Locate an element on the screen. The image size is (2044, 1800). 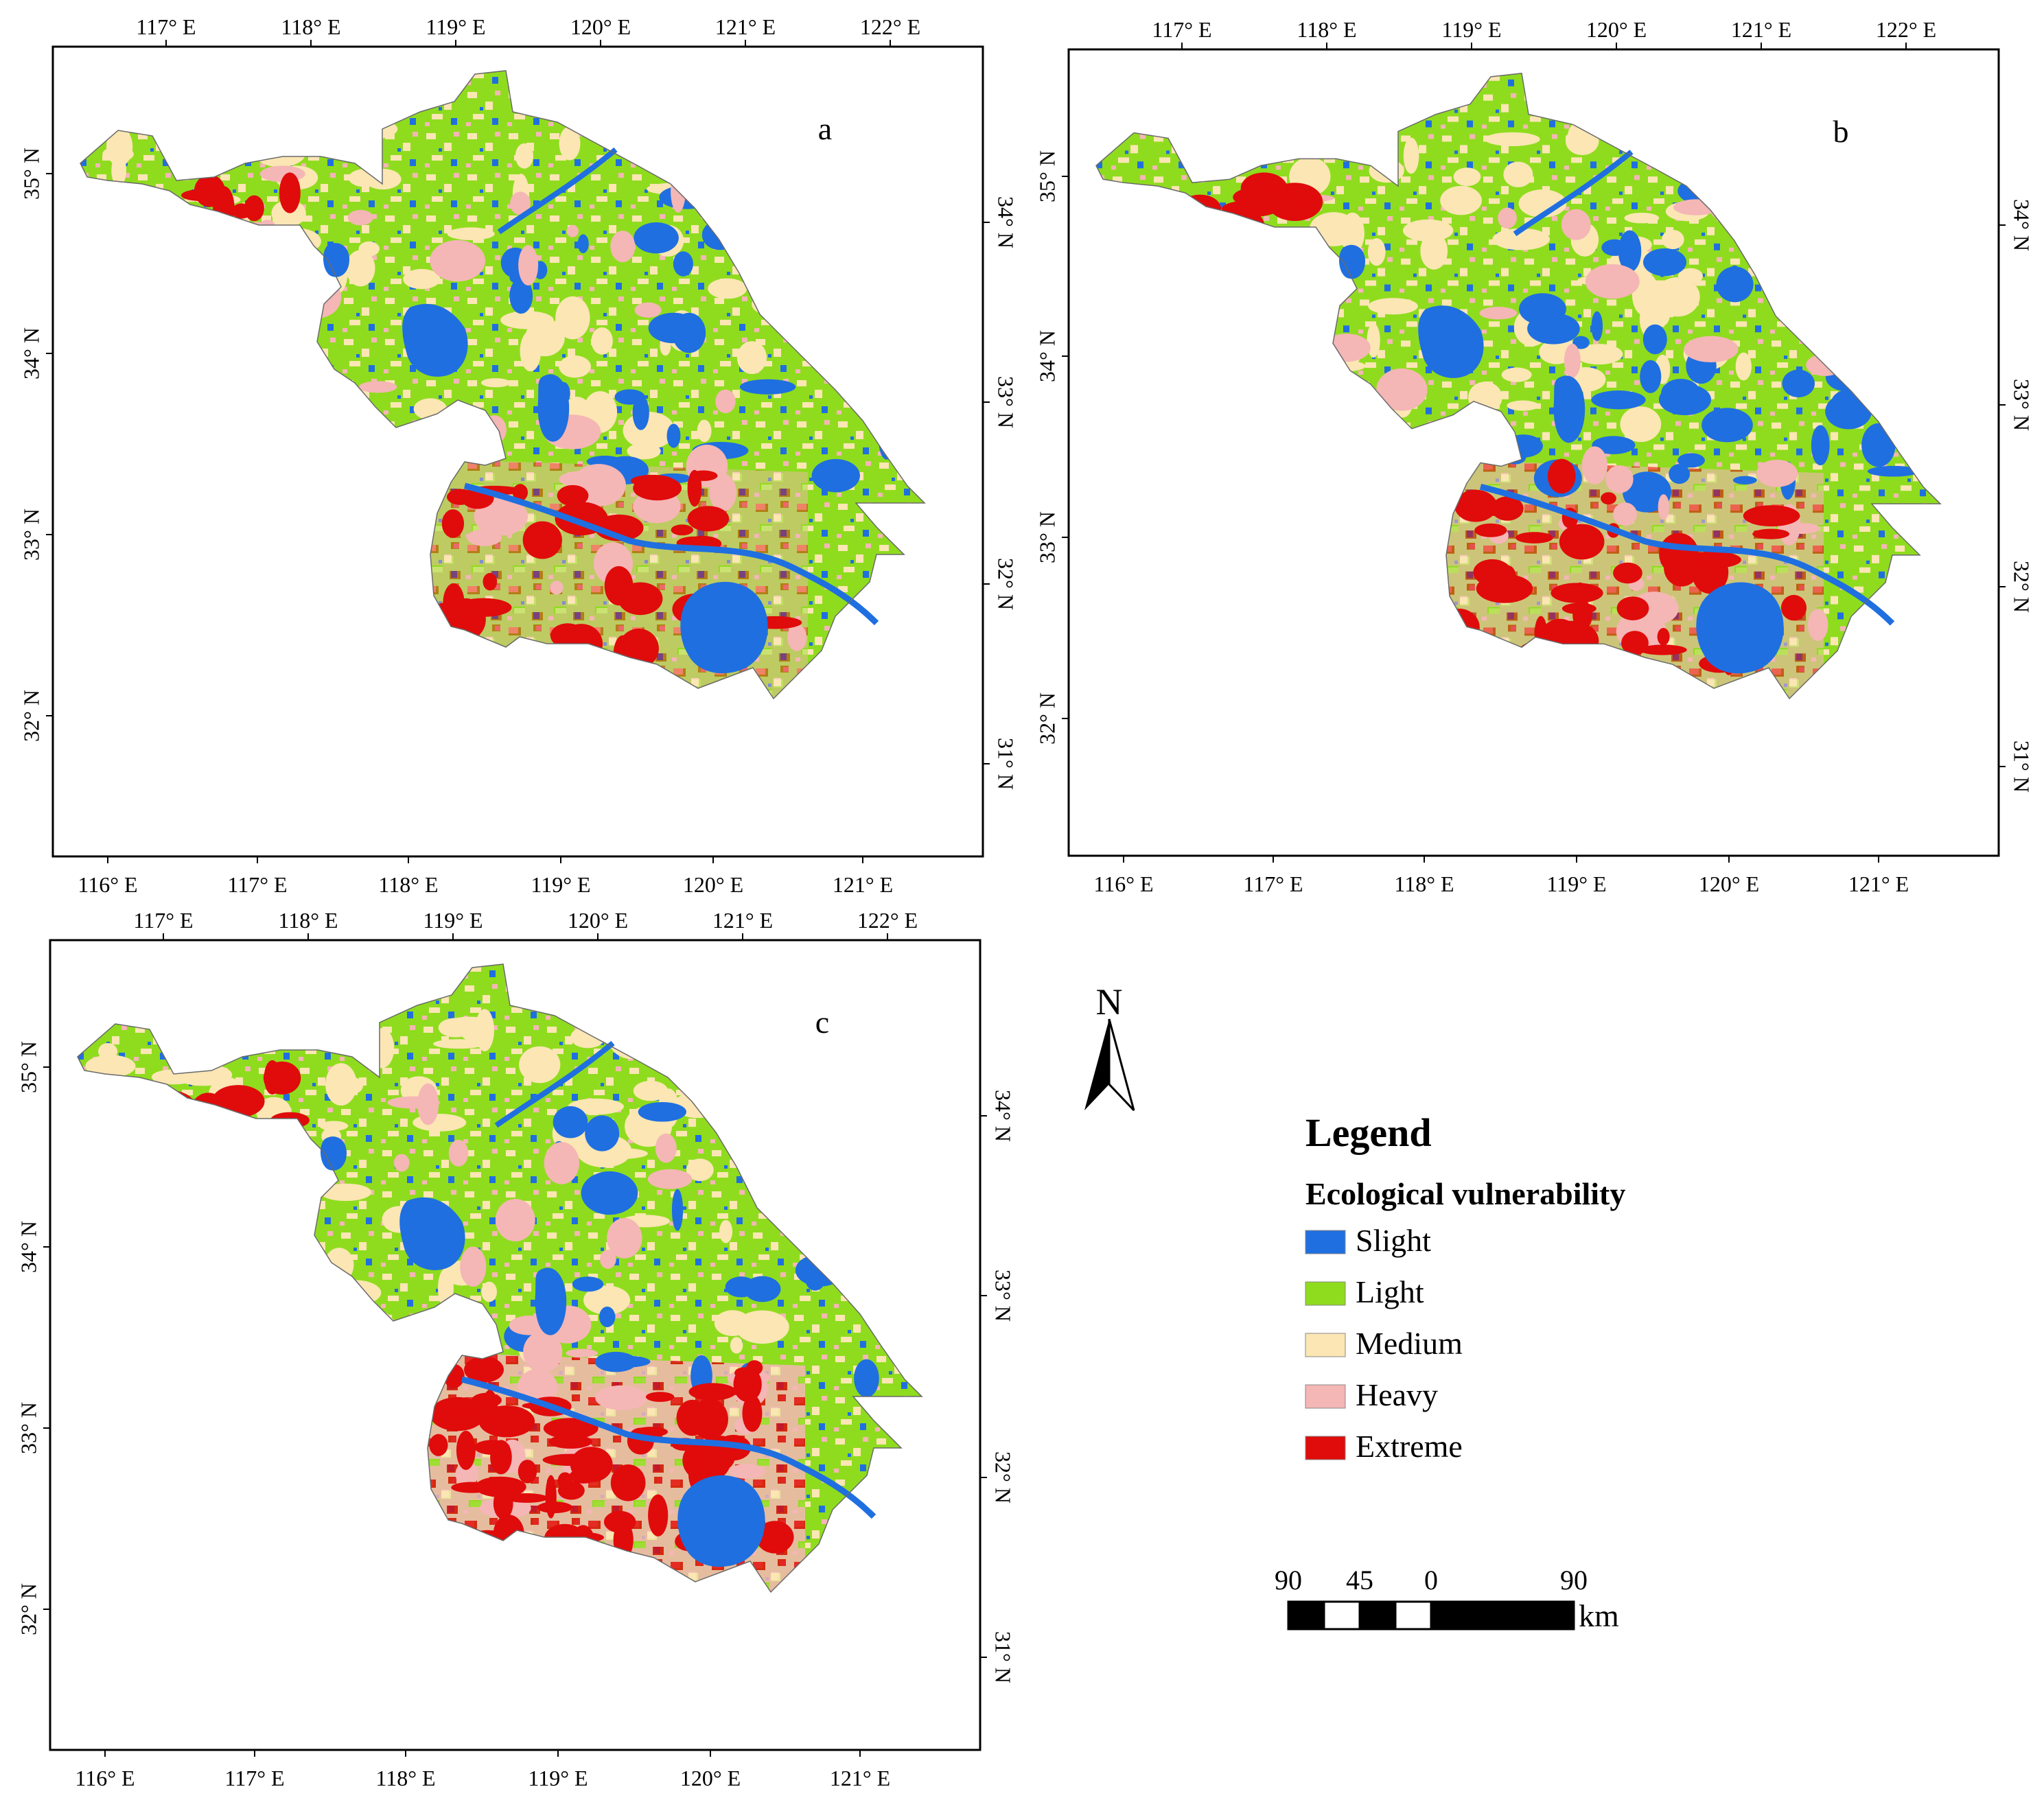
lat-tick-left: 33° N is located at coordinates (1046, 537).